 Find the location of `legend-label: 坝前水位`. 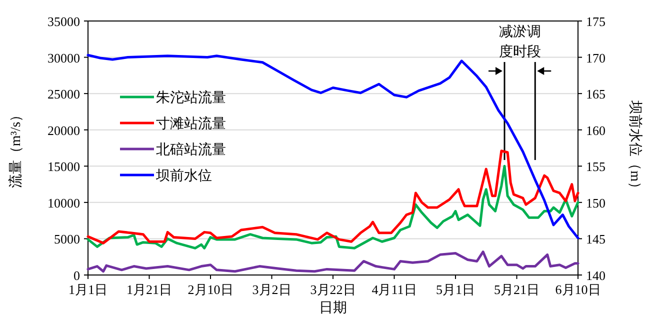

legend-label: 坝前水位 is located at coordinates (183, 176).